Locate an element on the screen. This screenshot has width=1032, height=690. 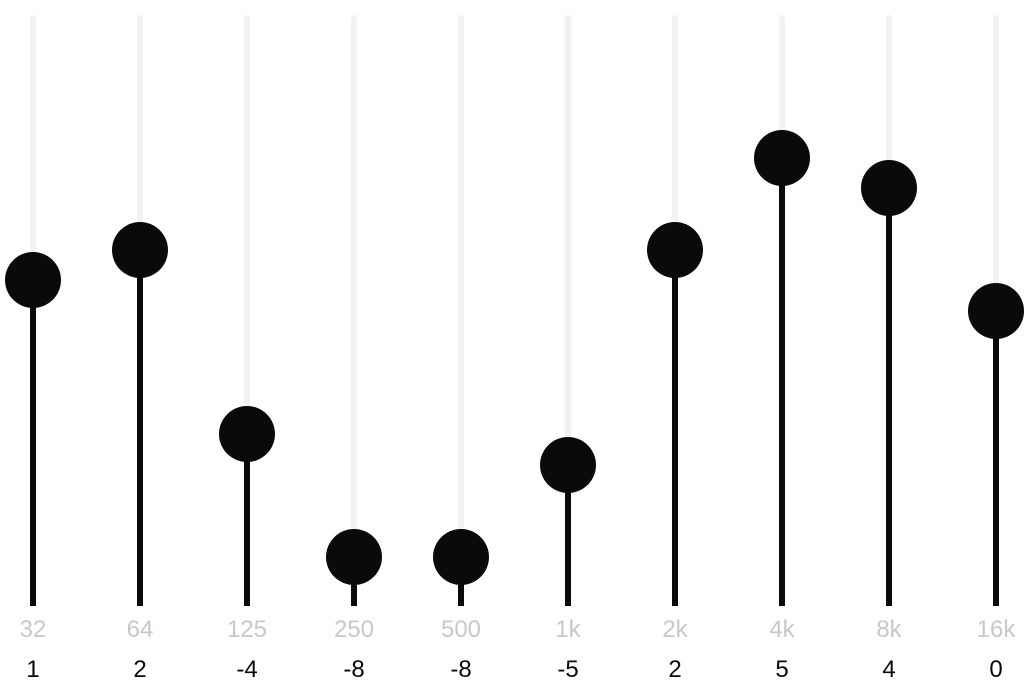
frequency-label: 16k is located at coordinates (996, 629).